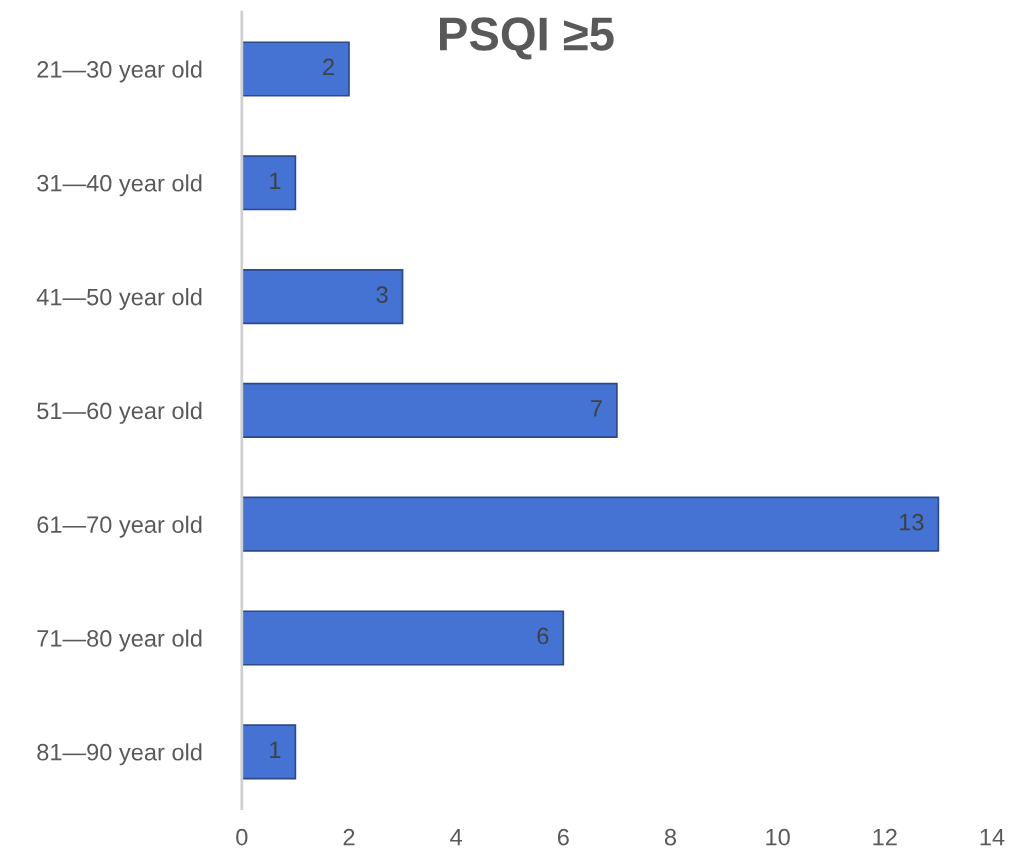 The width and height of the screenshot is (1029, 864). What do you see at coordinates (527, 38) in the screenshot?
I see `chart-title: PSQI ≥5` at bounding box center [527, 38].